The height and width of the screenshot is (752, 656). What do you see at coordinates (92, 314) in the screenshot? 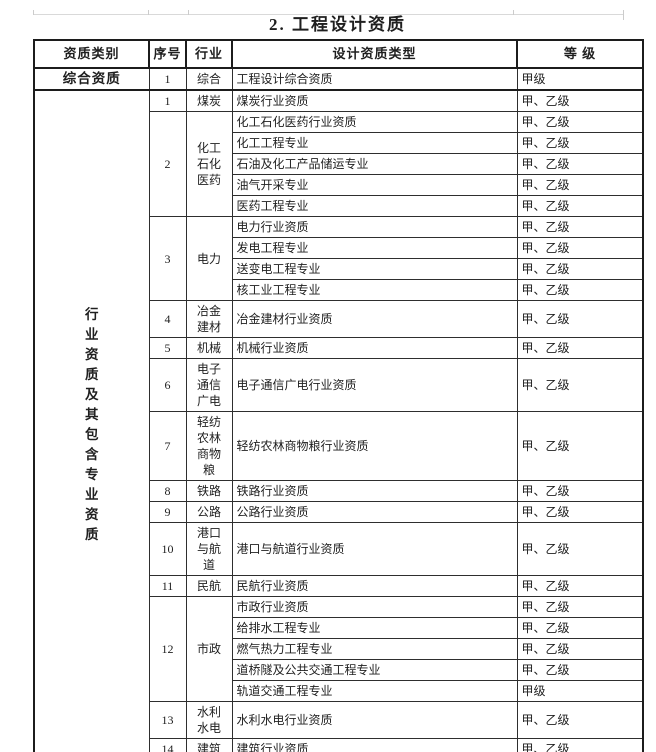
I see `vertical-label-char: 行` at bounding box center [92, 314].